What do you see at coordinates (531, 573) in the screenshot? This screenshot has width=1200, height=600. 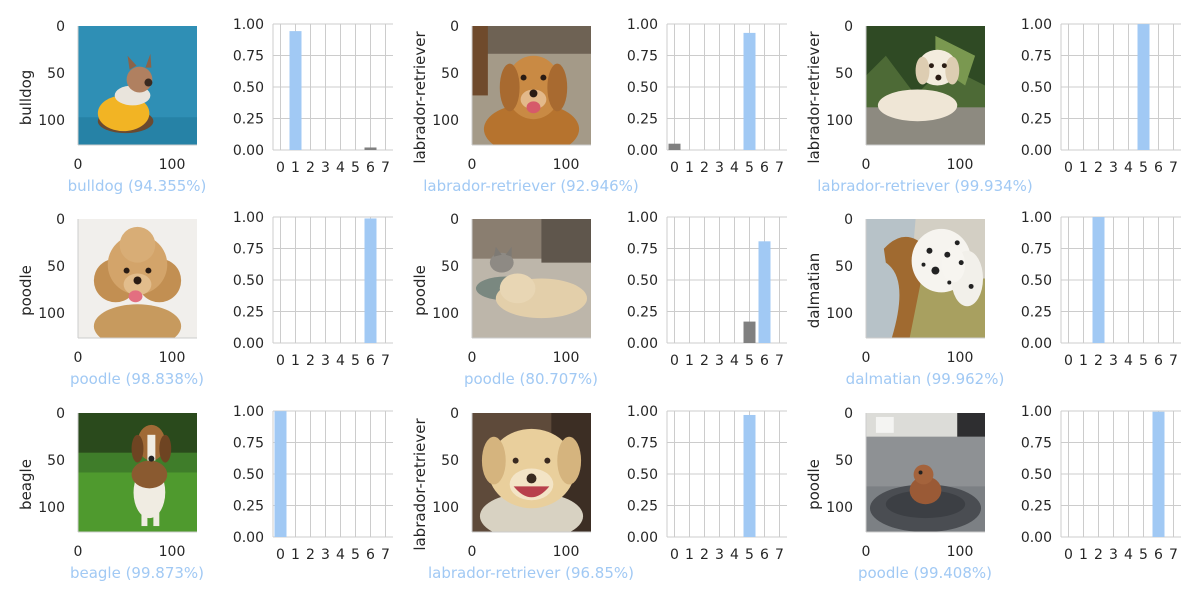 I see `prediction-caption: labrador-retriever (96.85%)` at bounding box center [531, 573].